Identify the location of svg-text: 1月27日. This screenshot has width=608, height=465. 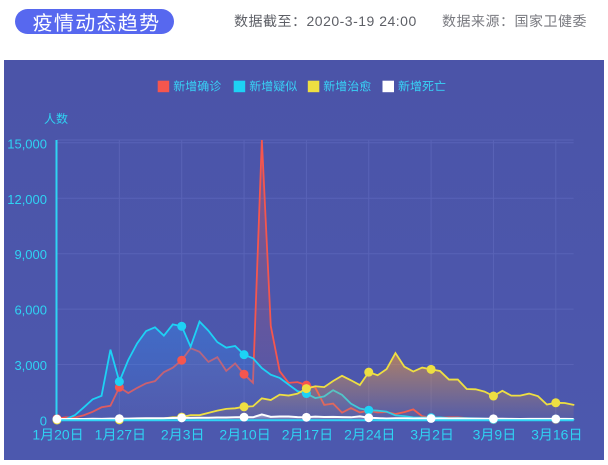
(120, 435).